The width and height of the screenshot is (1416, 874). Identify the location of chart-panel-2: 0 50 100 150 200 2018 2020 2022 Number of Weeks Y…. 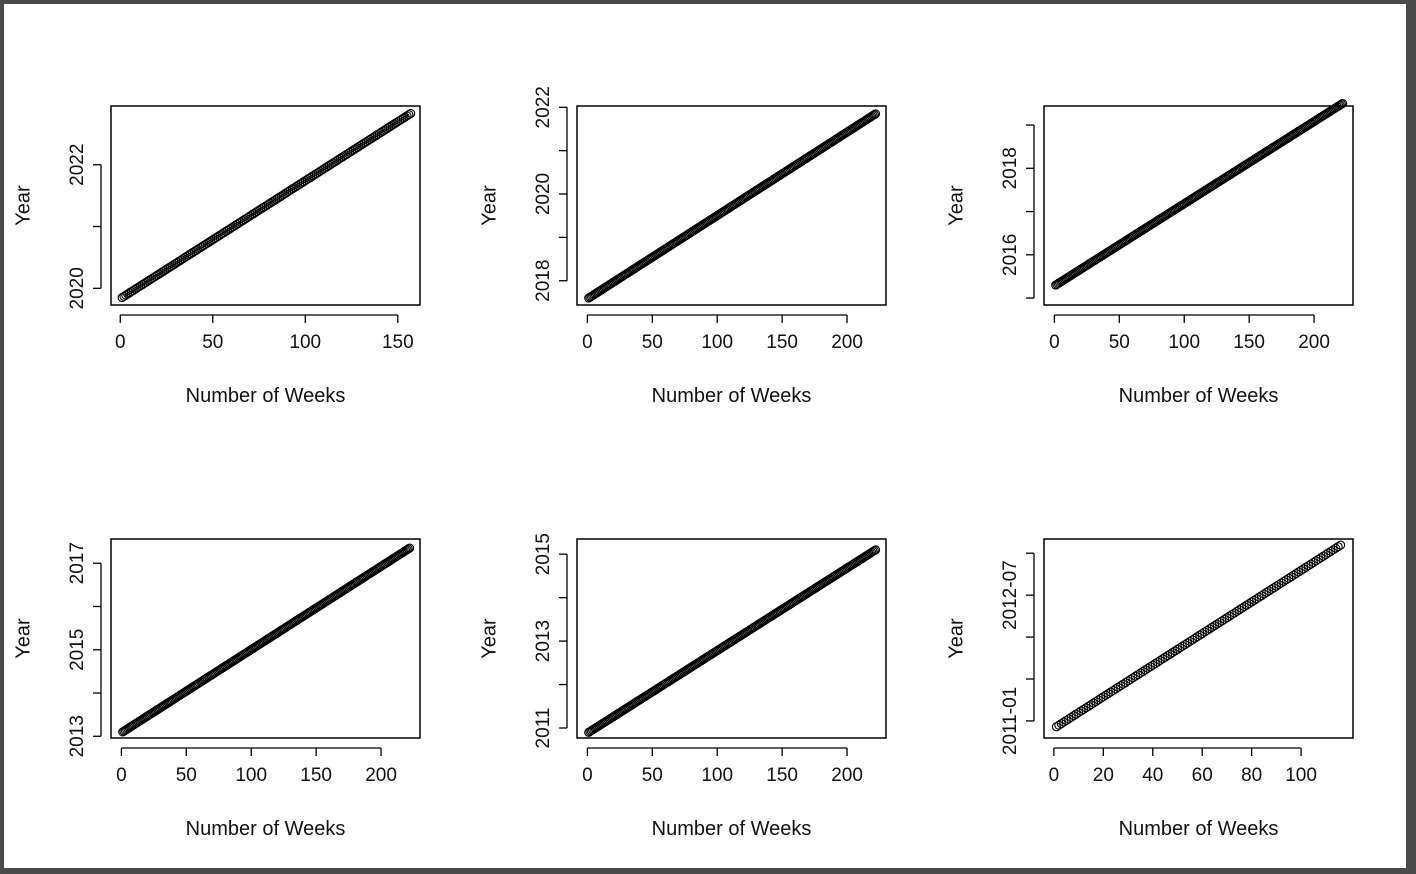
(682, 246).